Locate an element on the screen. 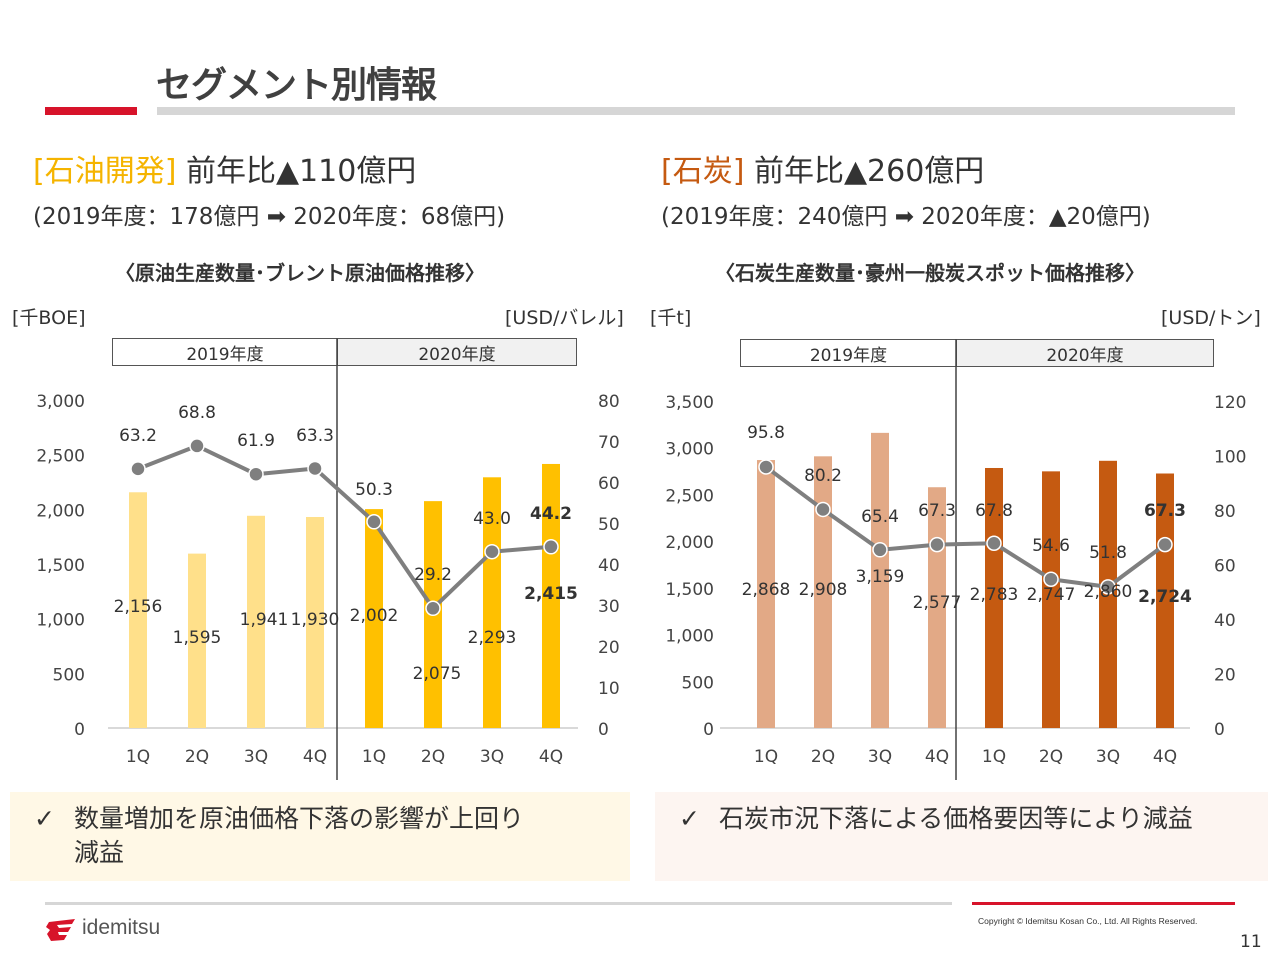 The image size is (1280, 960). title-accent-bar is located at coordinates (91, 111).